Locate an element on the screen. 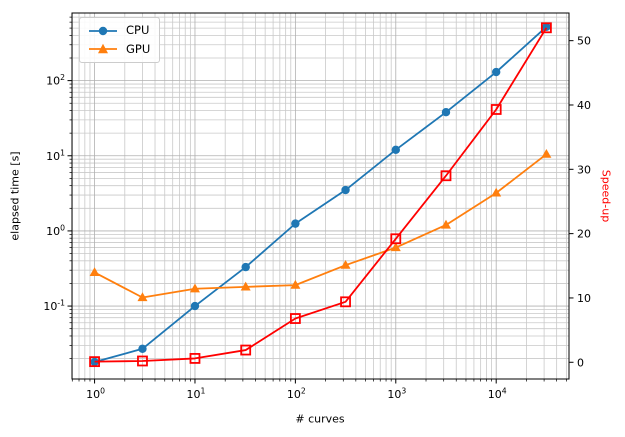 The width and height of the screenshot is (625, 437). legend-item-gpu: GPU is located at coordinates (119, 49).